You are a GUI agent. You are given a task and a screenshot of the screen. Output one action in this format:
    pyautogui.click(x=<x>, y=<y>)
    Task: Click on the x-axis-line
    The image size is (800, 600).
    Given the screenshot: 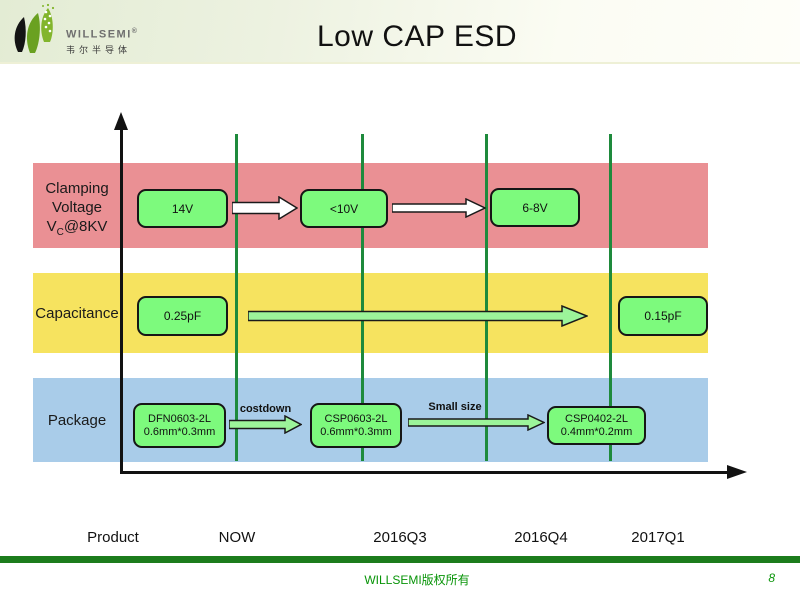 What is the action you would take?
    pyautogui.click(x=424, y=472)
    